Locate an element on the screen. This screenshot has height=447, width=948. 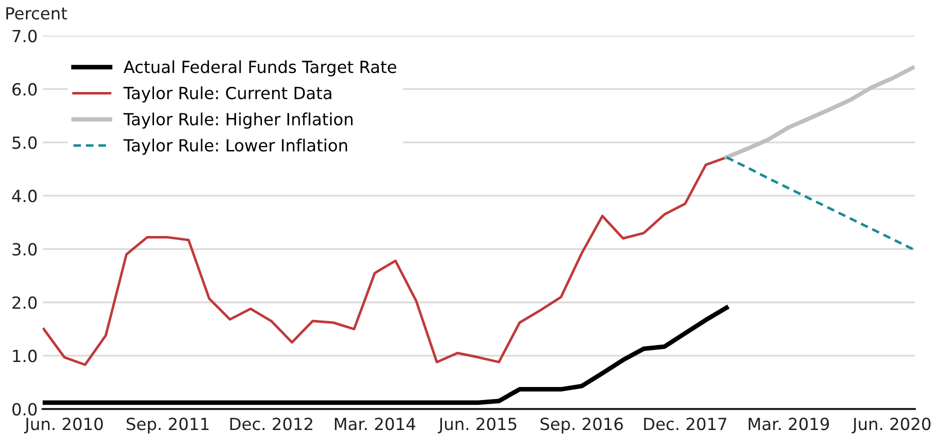
legend-label: Taylor Rule: Current Data is located at coordinates (227, 94).